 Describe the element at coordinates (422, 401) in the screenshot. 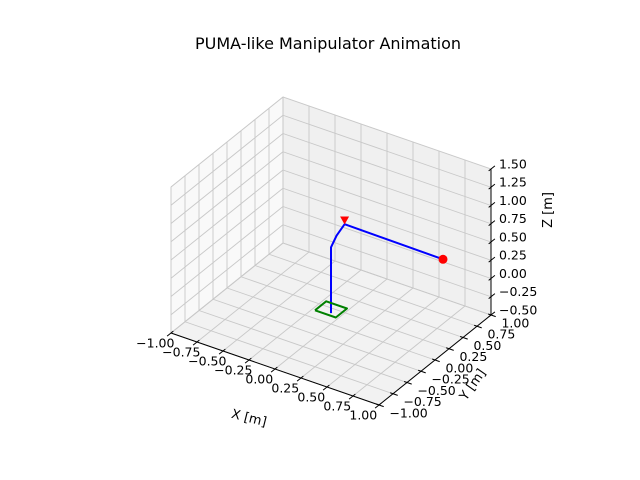

I see `y-tick-label: −0.75` at that location.